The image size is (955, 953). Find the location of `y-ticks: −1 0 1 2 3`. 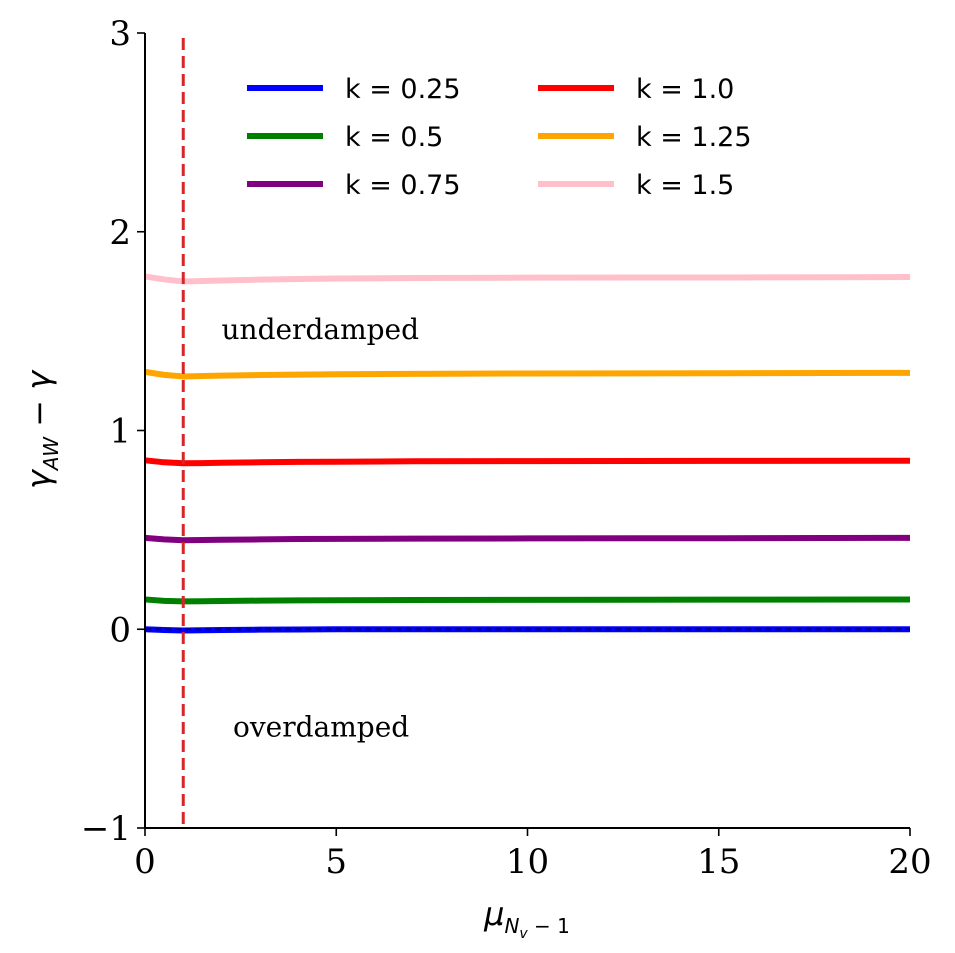

y-ticks: −1 0 1 2 3 is located at coordinates (113, 431).